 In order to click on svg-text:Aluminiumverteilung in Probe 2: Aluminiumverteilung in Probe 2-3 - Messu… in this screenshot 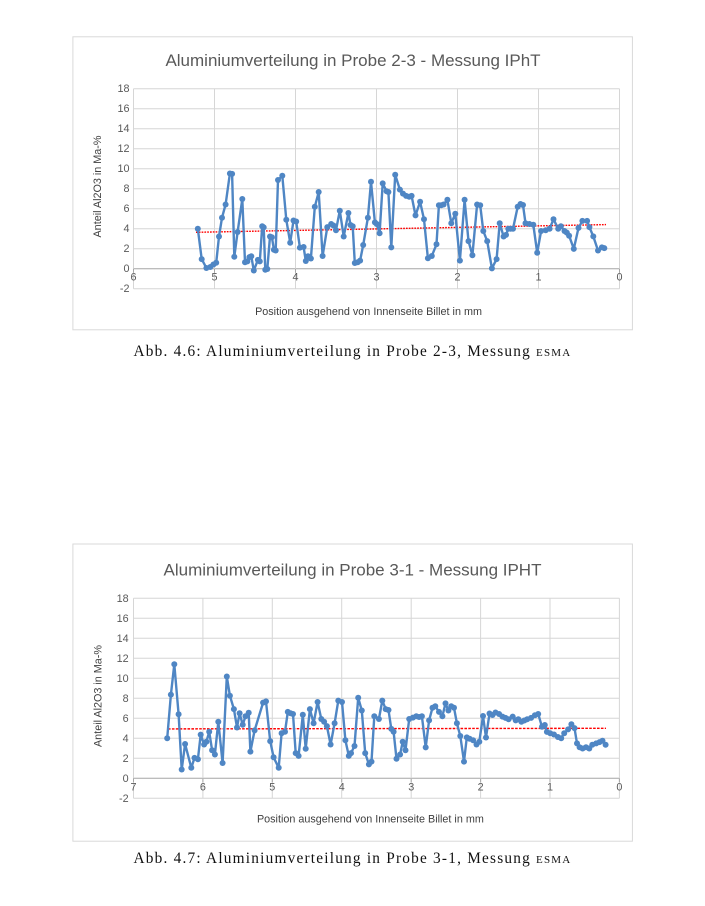, I will do `click(352, 60)`.